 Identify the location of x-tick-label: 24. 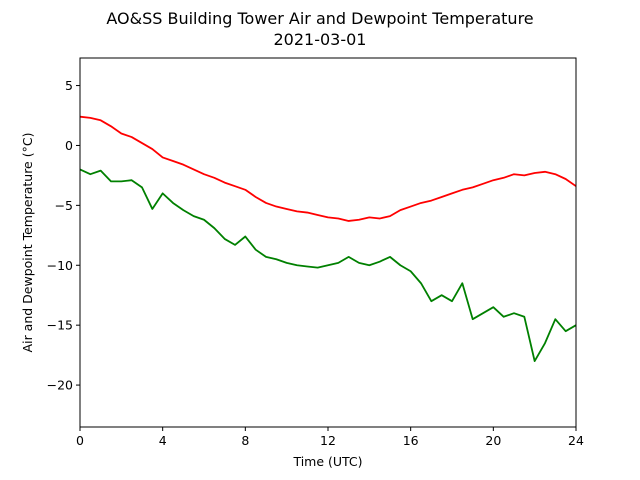
(576, 440).